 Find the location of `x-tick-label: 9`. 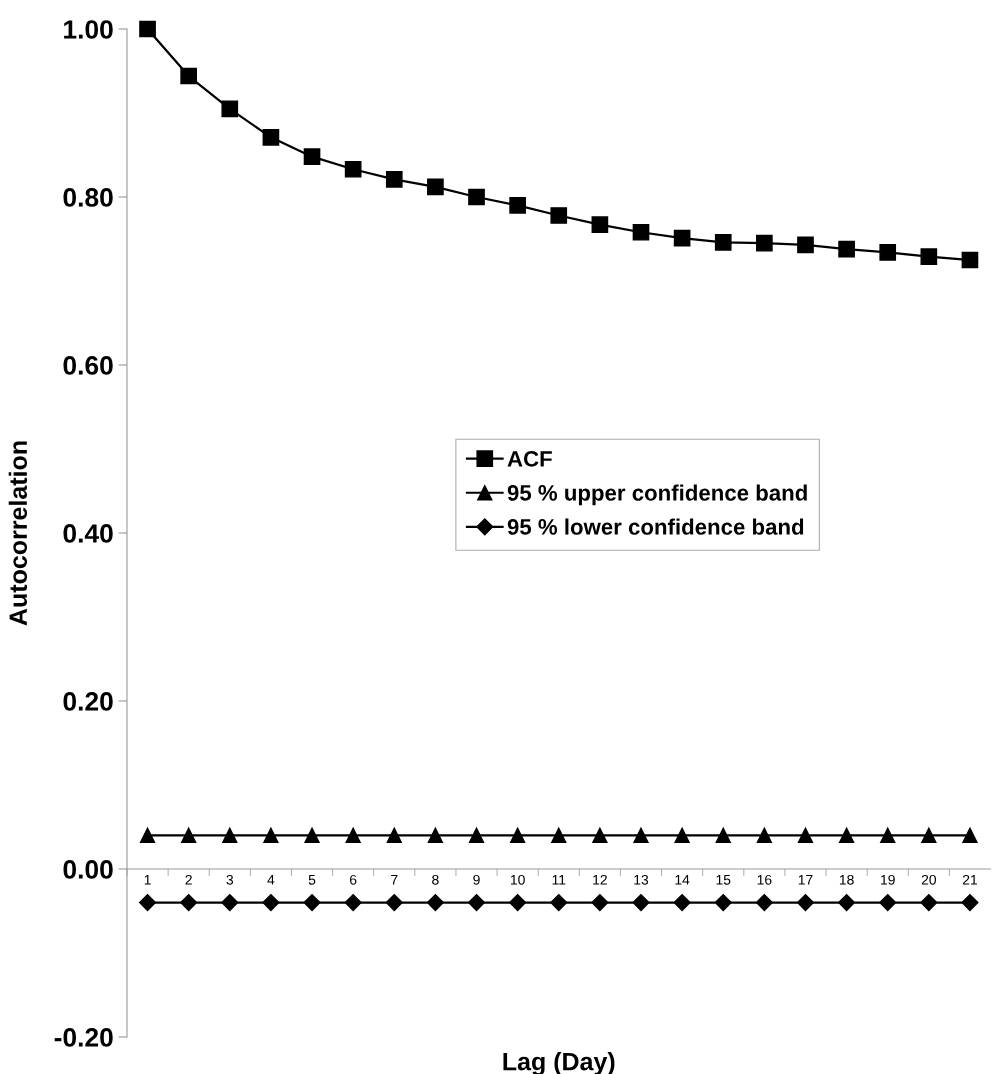

x-tick-label: 9 is located at coordinates (476, 879).